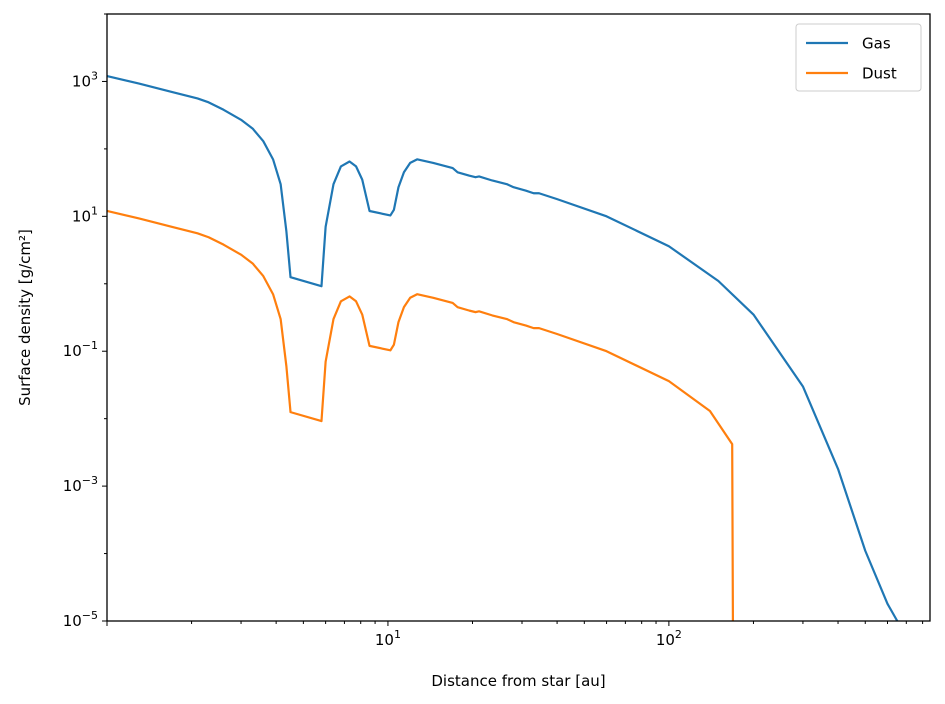  I want to click on y-tick-label: 10⁻¹, so click(80, 349).